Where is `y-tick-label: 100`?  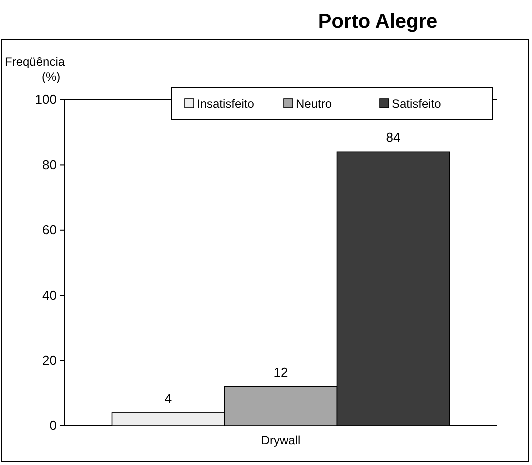 y-tick-label: 100 is located at coordinates (46, 100).